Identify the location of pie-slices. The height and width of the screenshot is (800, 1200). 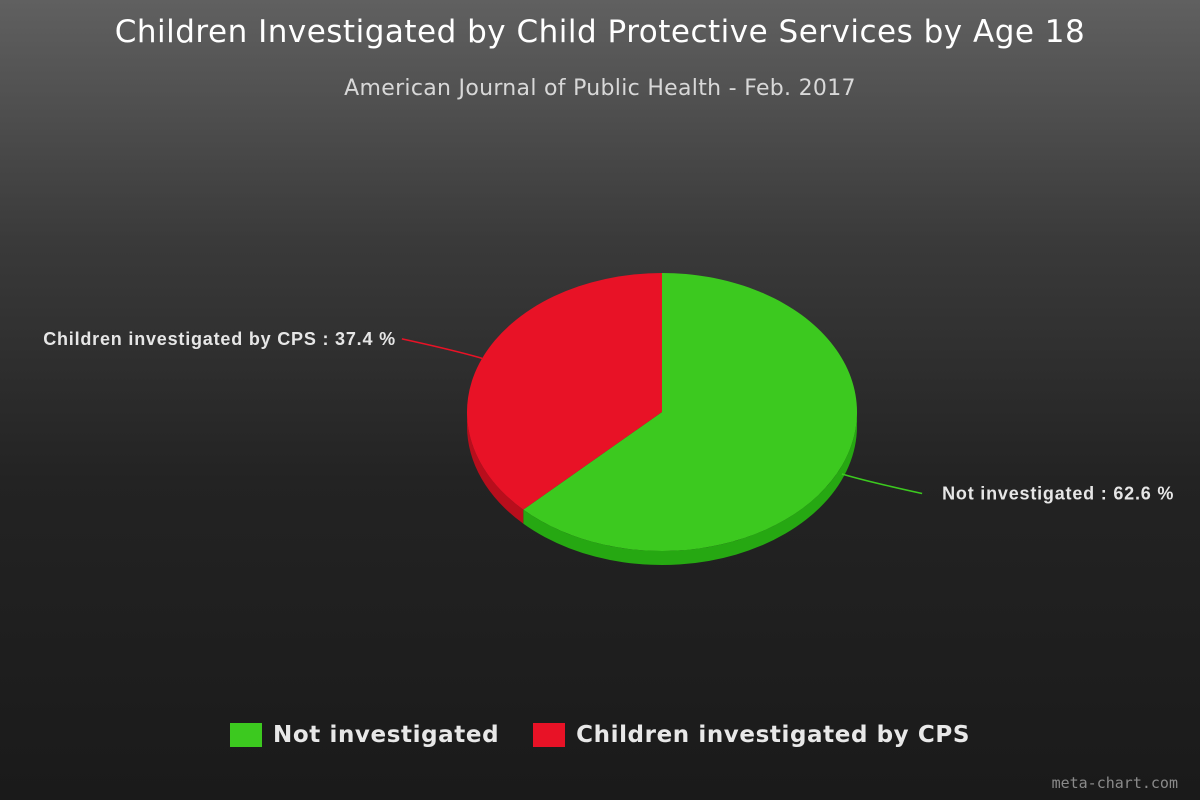
(662, 412).